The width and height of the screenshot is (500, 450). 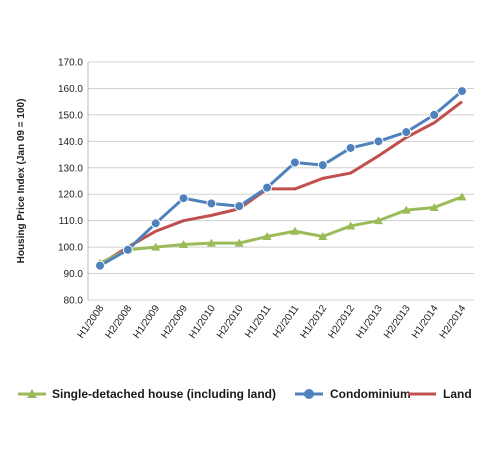 I want to click on x-tick-label: H1/2010, so click(x=202, y=322).